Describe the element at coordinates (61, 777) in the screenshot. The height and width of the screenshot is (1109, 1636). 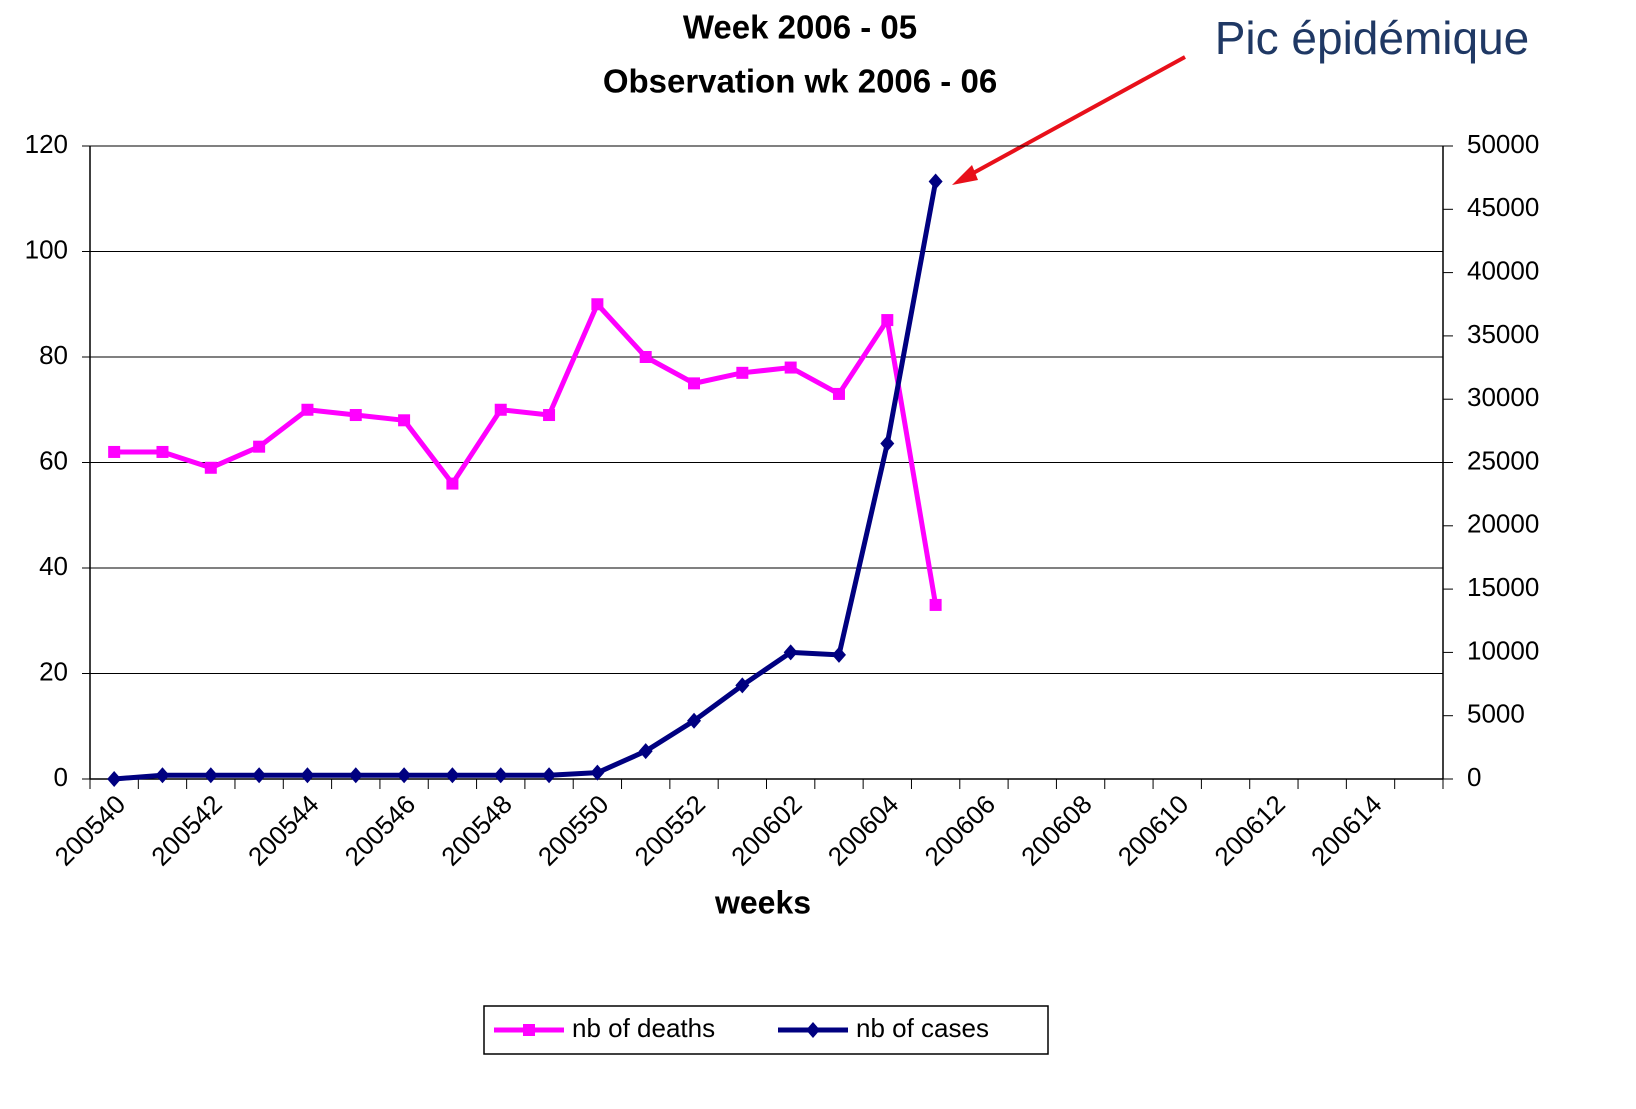
I see `y-tick-label: 0` at that location.